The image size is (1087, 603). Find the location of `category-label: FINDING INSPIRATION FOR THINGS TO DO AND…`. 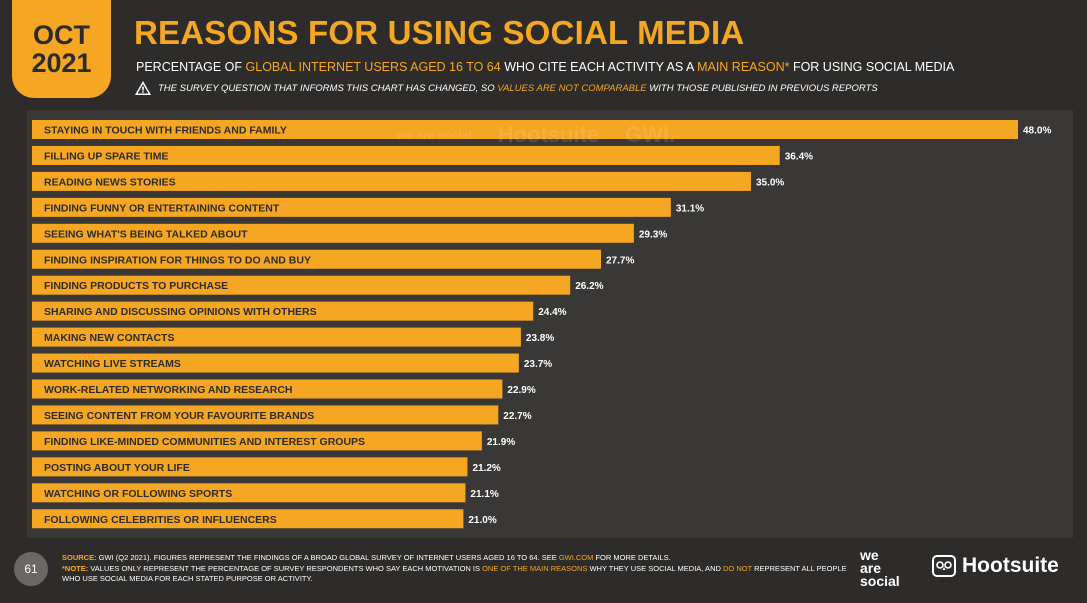

category-label: FINDING INSPIRATION FOR THINGS TO DO AND… is located at coordinates (177, 260).